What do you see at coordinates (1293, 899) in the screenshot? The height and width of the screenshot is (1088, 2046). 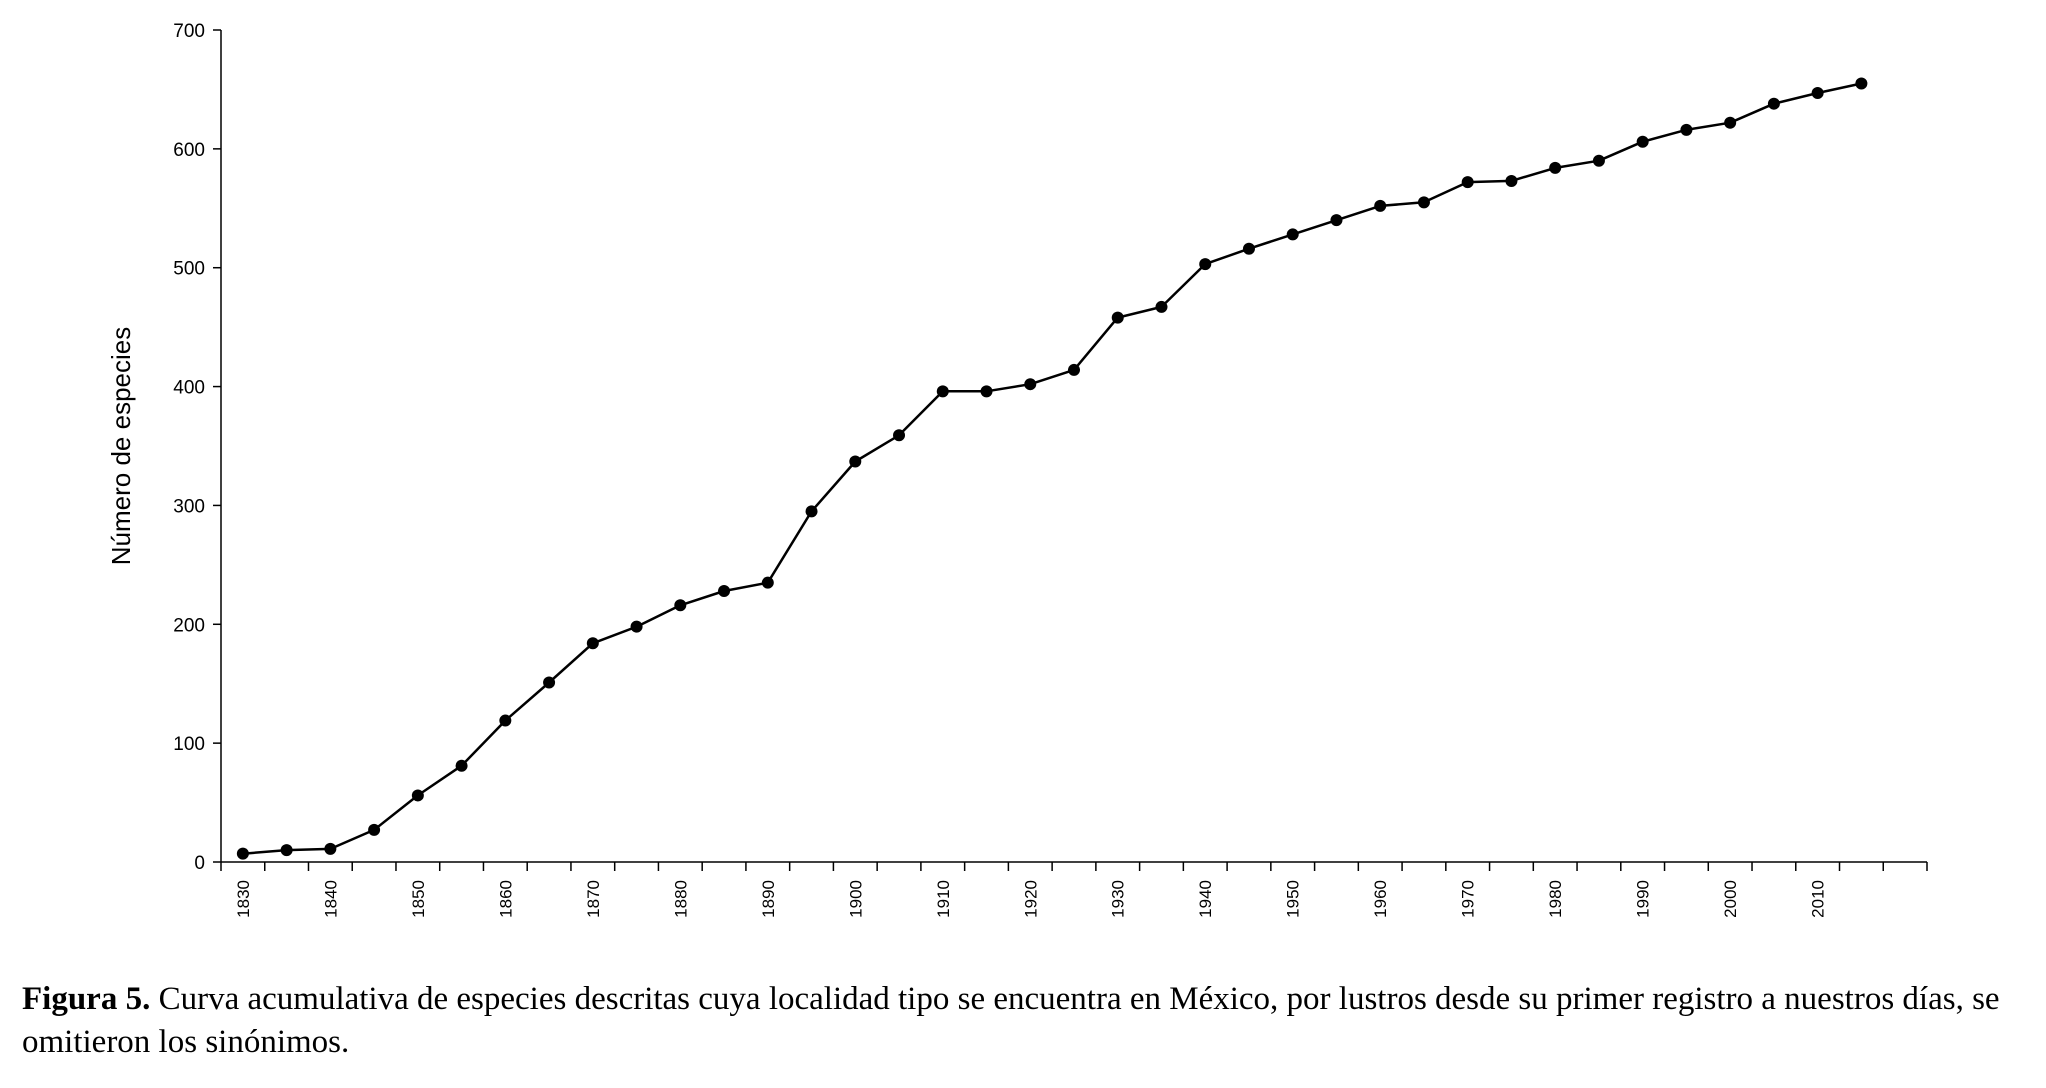 I see `x-tick-label: 1950` at bounding box center [1293, 899].